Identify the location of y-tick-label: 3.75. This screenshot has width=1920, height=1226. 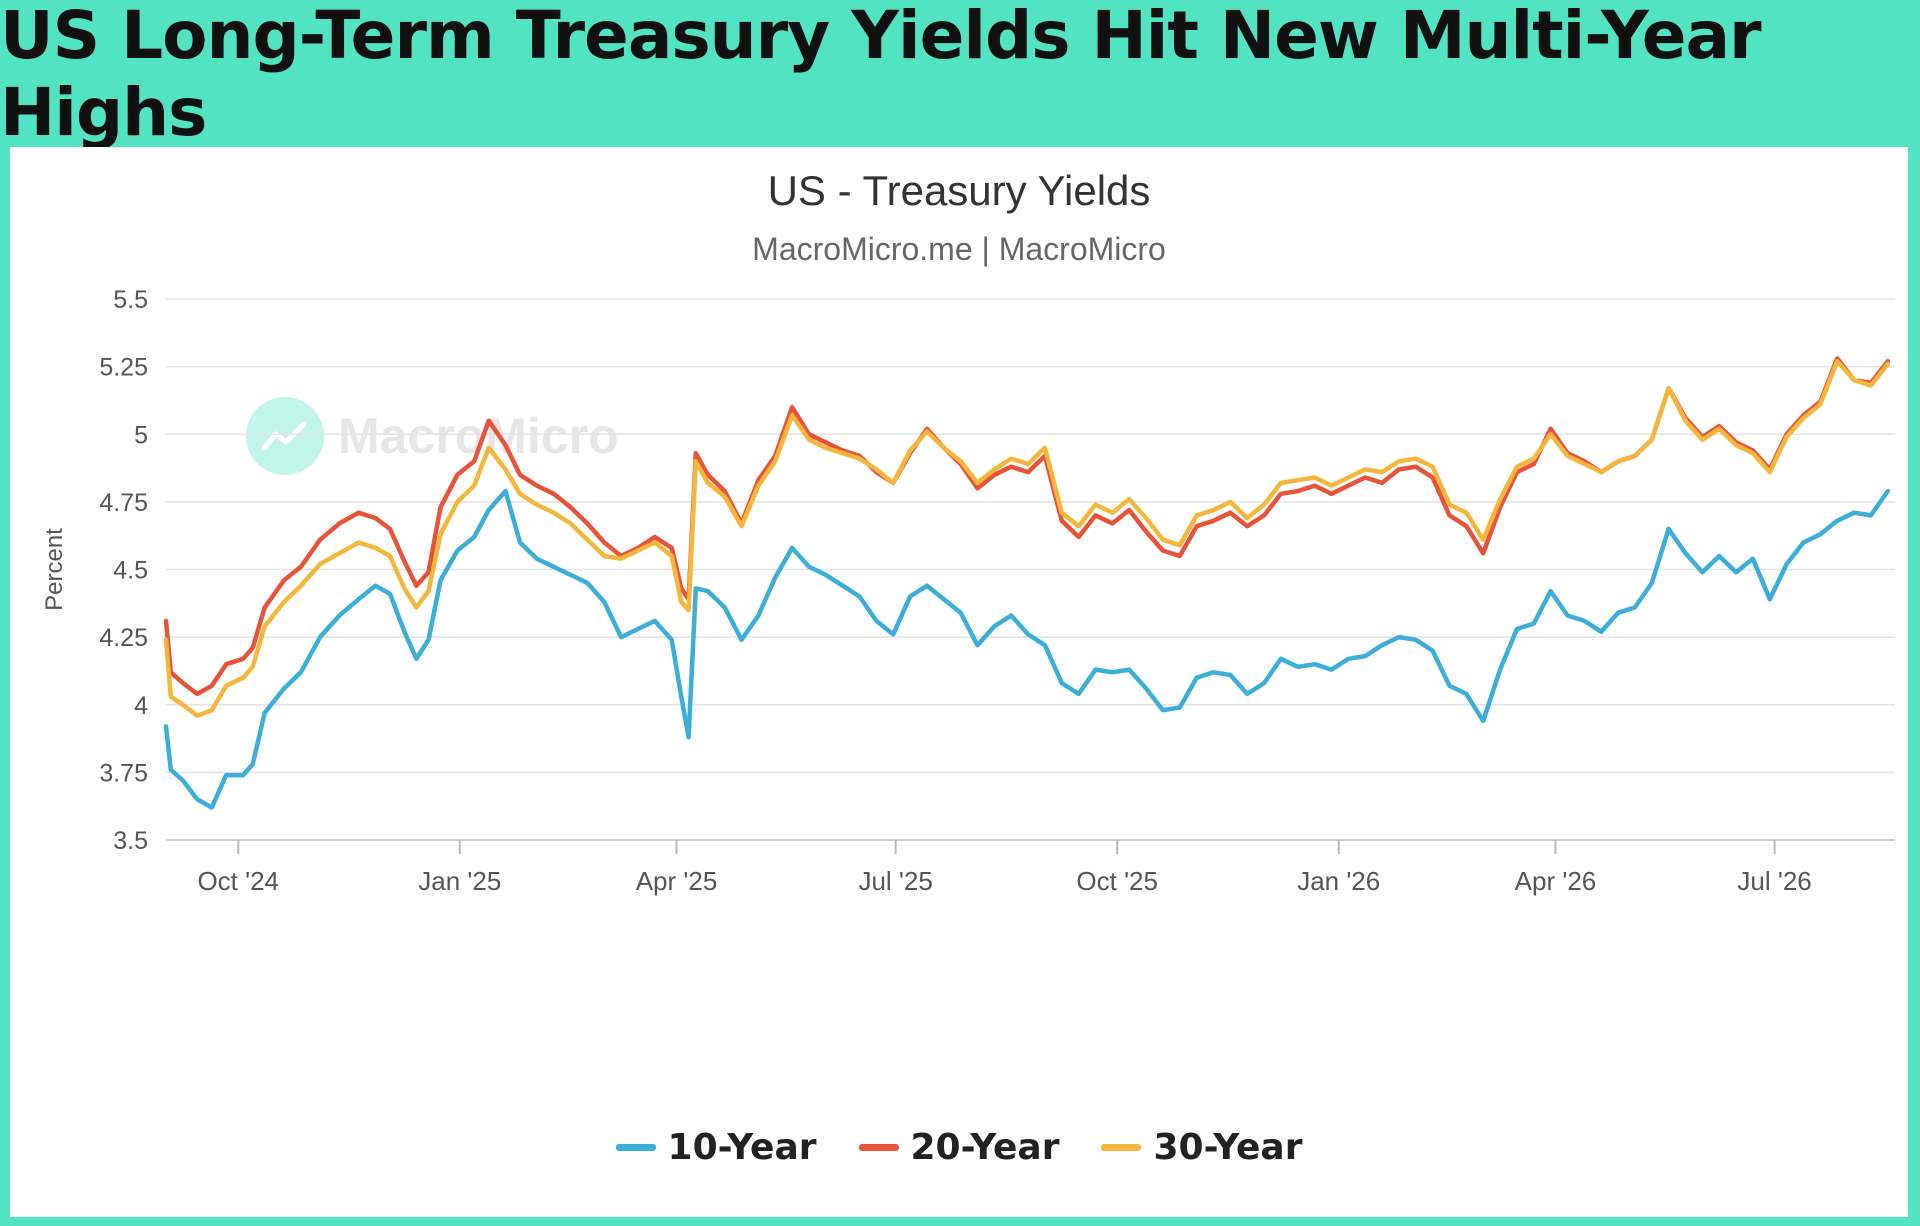
(123, 773).